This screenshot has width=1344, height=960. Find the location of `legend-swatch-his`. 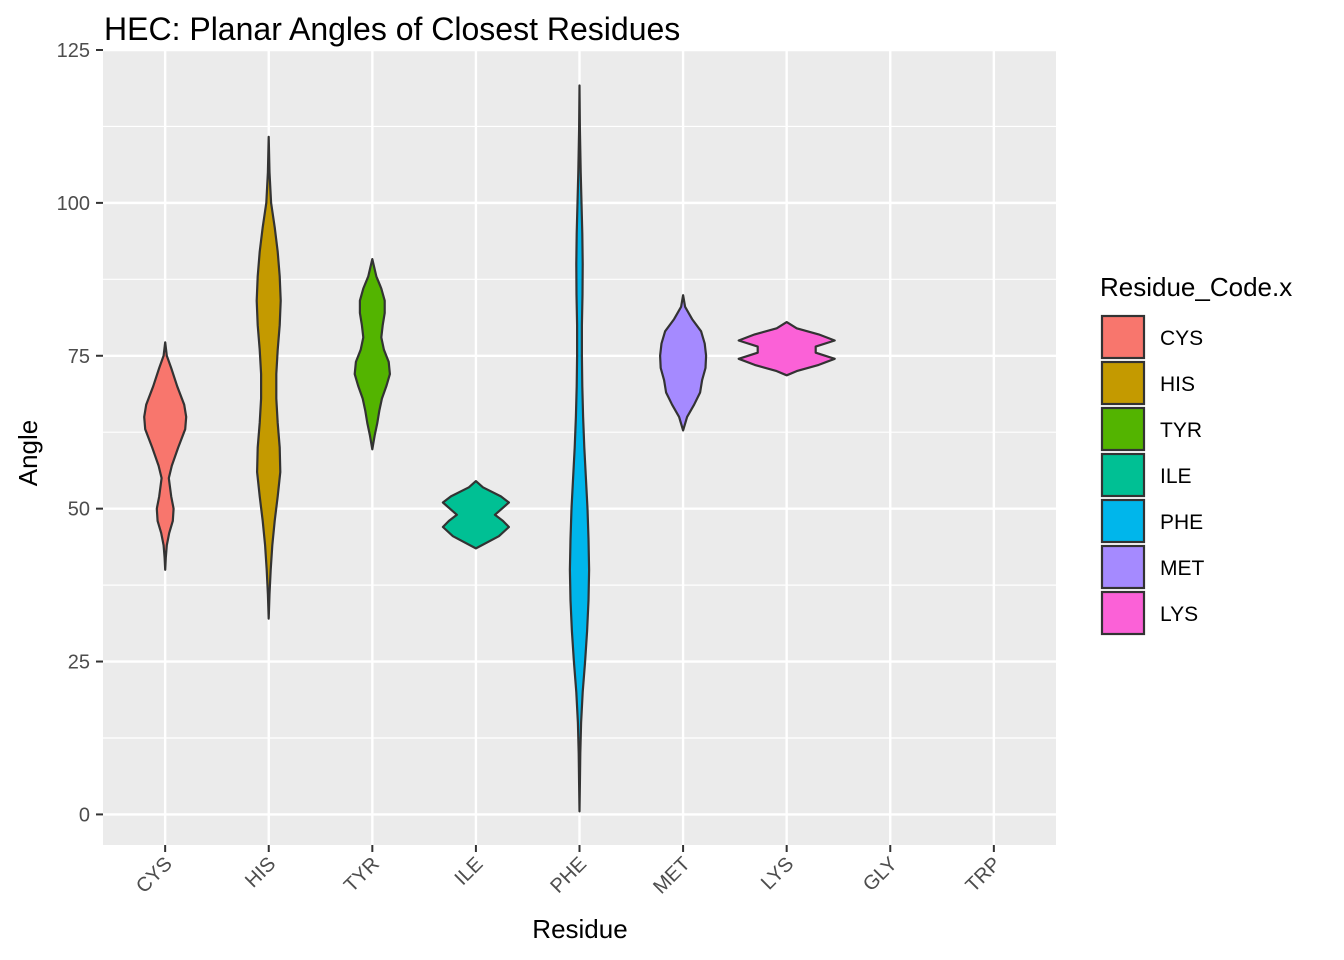

legend-swatch-his is located at coordinates (1123, 383).